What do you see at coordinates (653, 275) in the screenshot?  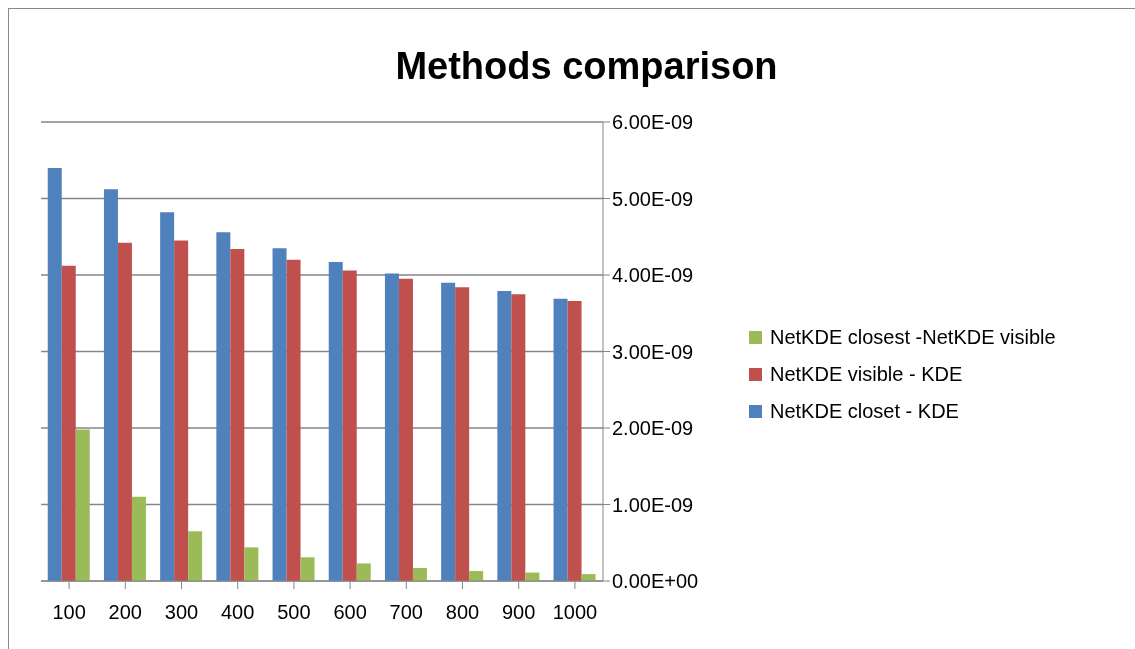 I see `y-tick-label: 4.00E-09` at bounding box center [653, 275].